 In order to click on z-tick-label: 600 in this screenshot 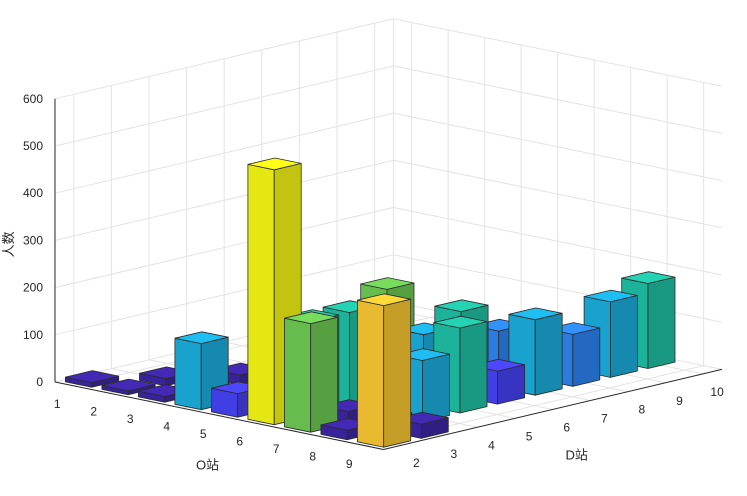, I will do `click(33, 99)`.